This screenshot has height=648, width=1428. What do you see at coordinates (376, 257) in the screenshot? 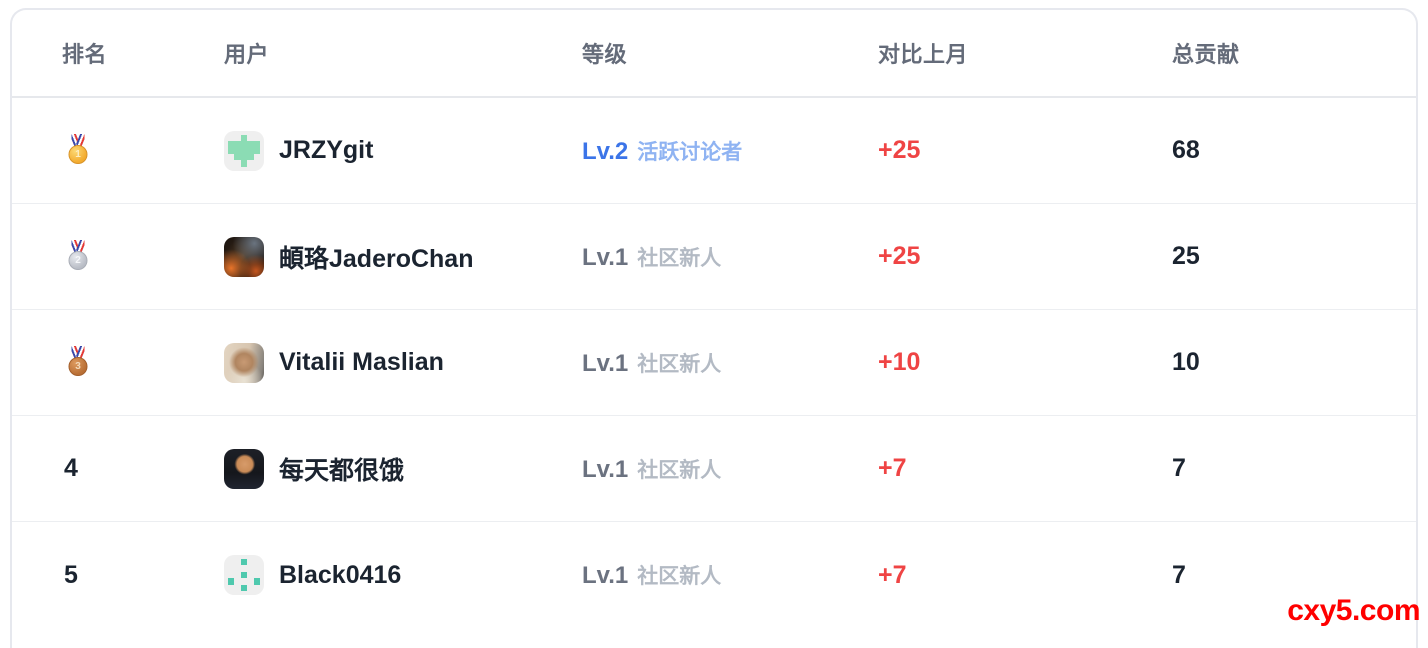
I see `username: 頔珞JaderoChan` at bounding box center [376, 257].